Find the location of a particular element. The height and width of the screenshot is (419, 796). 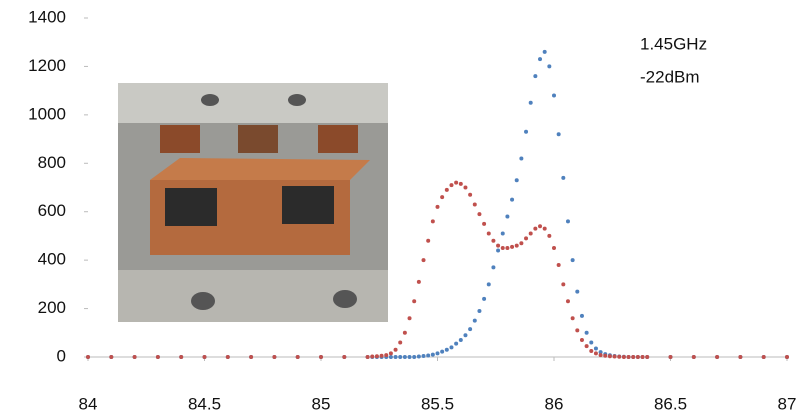

x-tick-label: 86.5 is located at coordinates (670, 403).